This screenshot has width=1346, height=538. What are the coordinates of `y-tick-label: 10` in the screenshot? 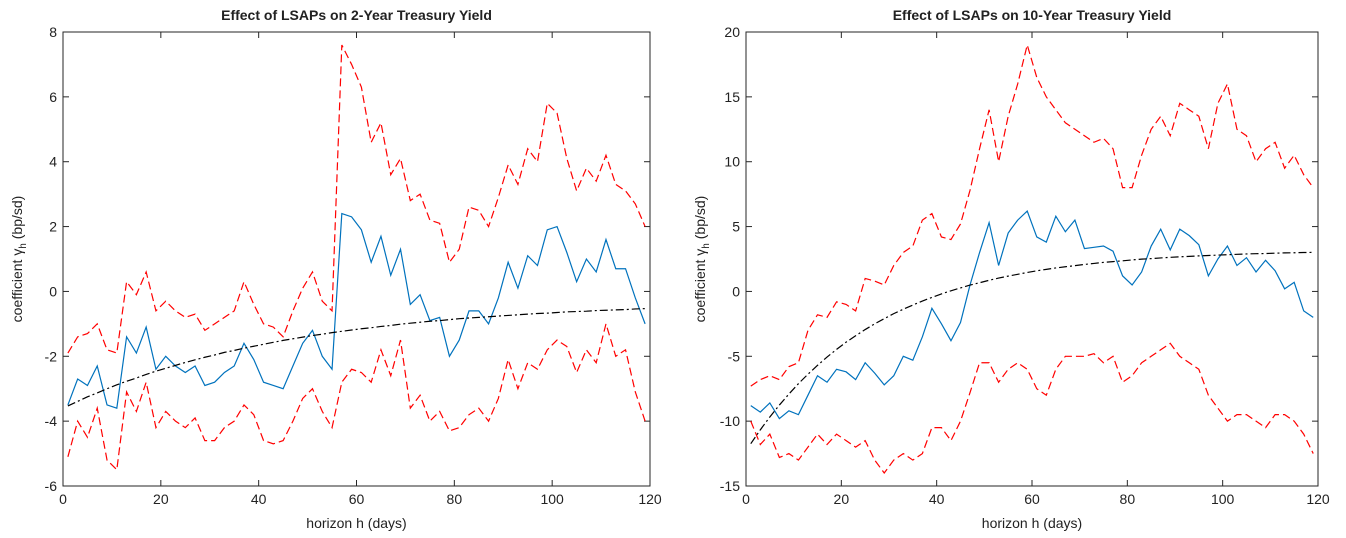 It's located at (732, 162).